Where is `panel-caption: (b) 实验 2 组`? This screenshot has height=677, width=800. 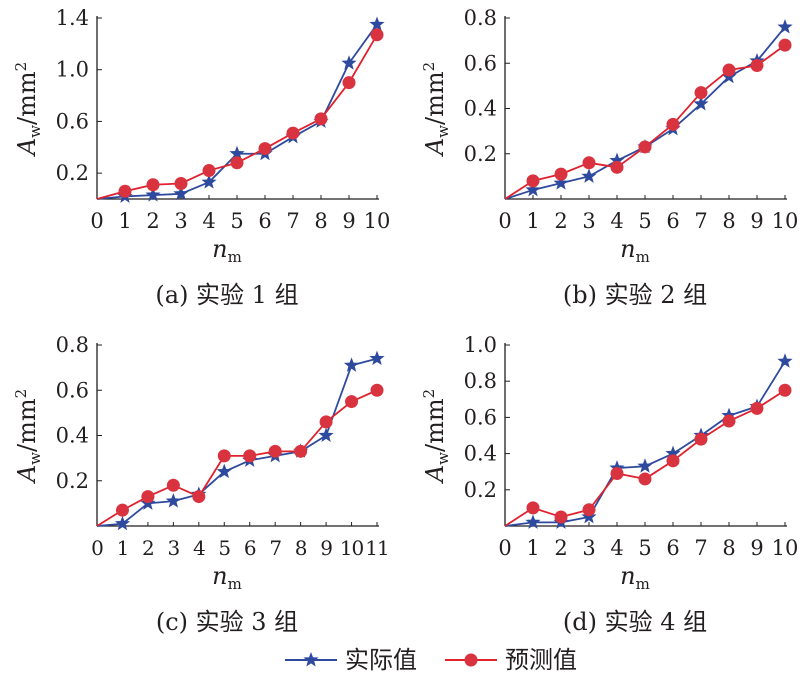 panel-caption: (b) 实验 2 组 is located at coordinates (635, 295).